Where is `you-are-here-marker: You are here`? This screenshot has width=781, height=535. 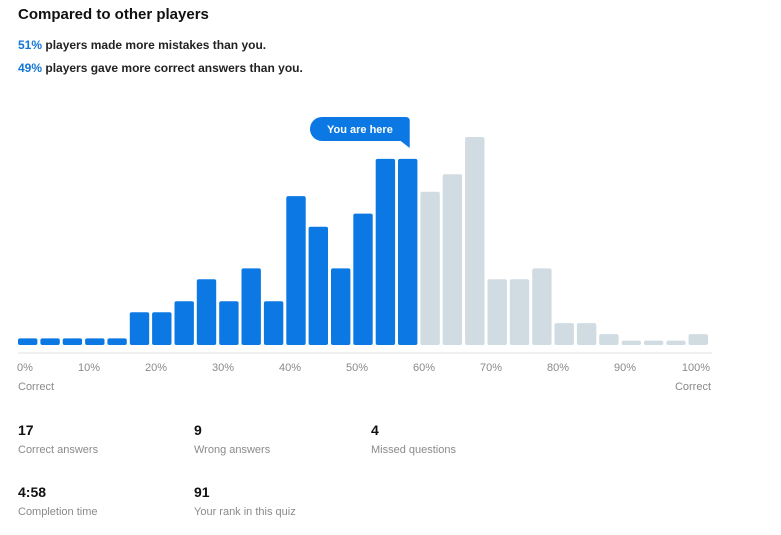 you-are-here-marker: You are here is located at coordinates (360, 132).